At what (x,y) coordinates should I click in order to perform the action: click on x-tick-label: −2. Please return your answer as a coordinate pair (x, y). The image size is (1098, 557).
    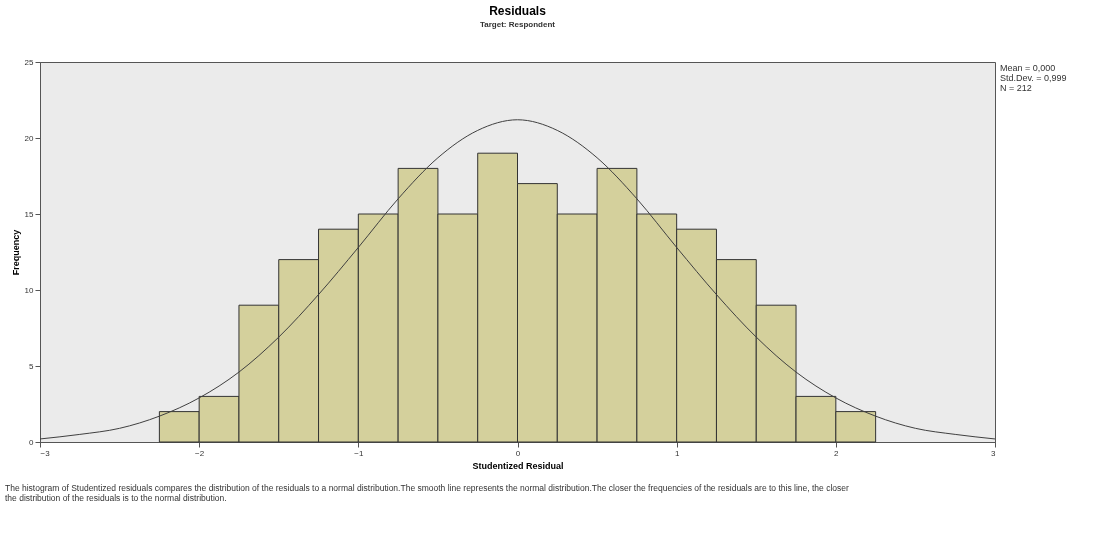
    Looking at the image, I should click on (200, 453).